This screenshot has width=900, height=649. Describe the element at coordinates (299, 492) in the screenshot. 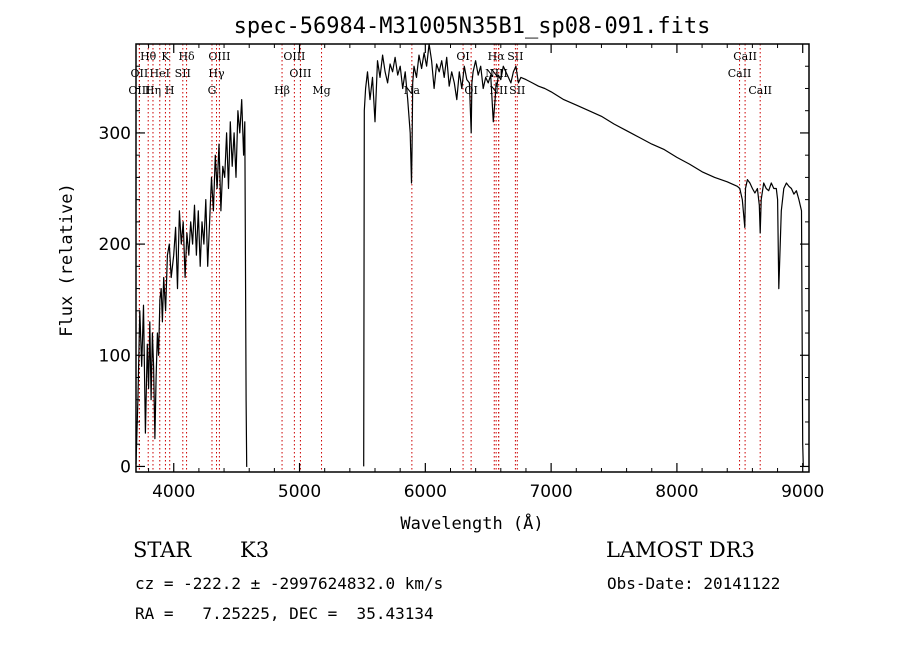

I see `x-tick-label-1: 5000` at that location.